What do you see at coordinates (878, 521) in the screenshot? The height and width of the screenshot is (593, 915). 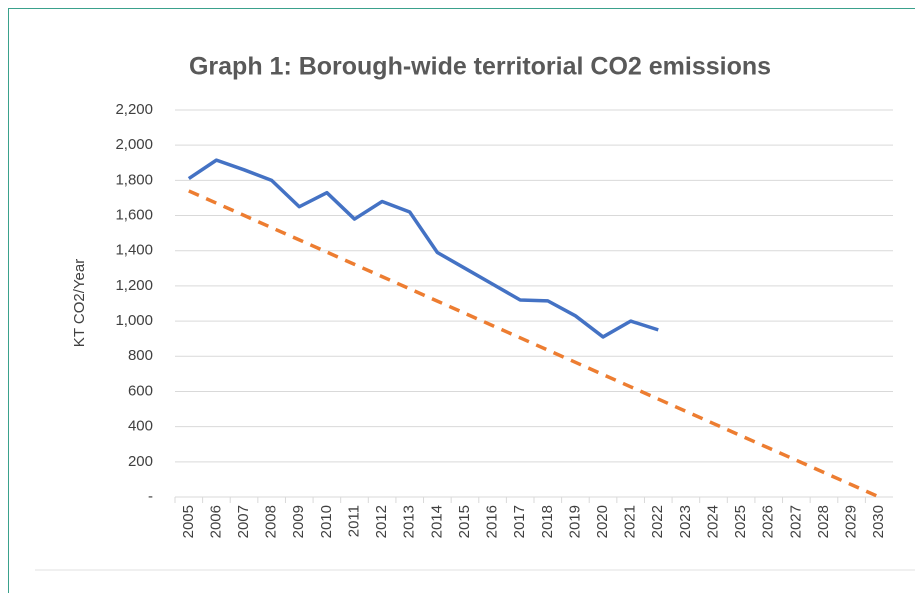 I see `x-tick-label: 2030` at bounding box center [878, 521].